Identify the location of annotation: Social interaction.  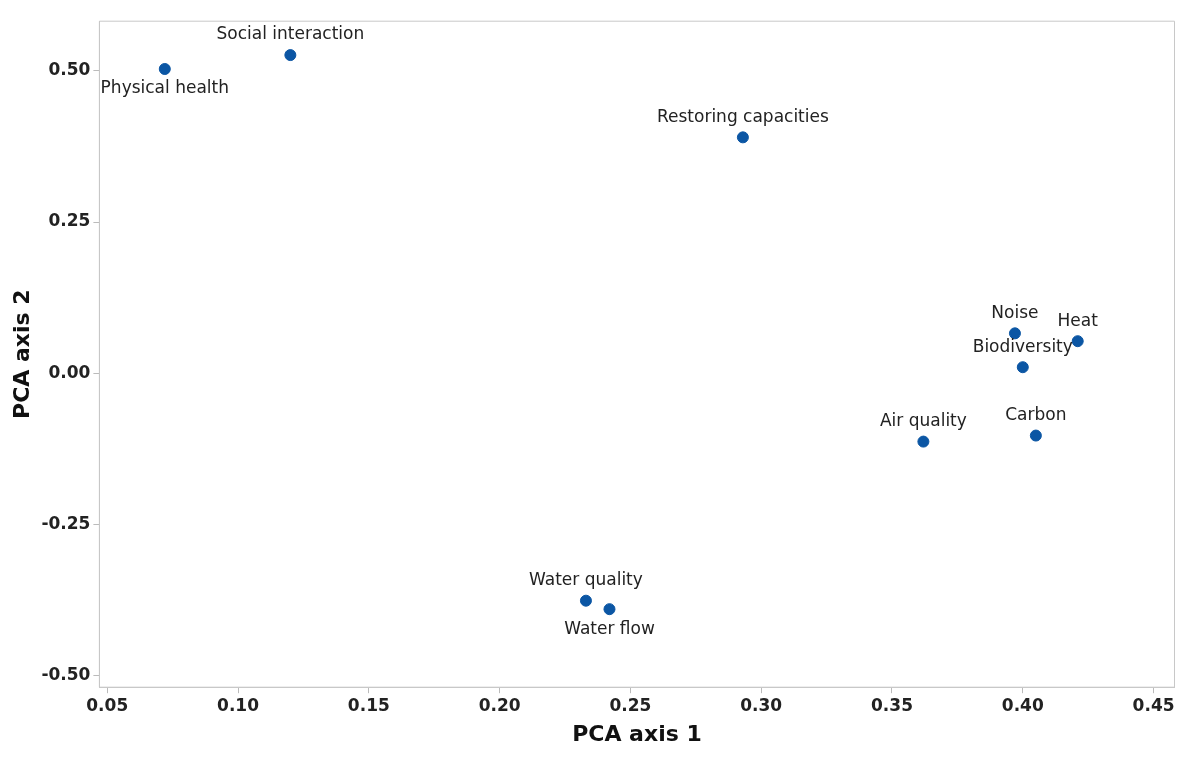
(290, 33).